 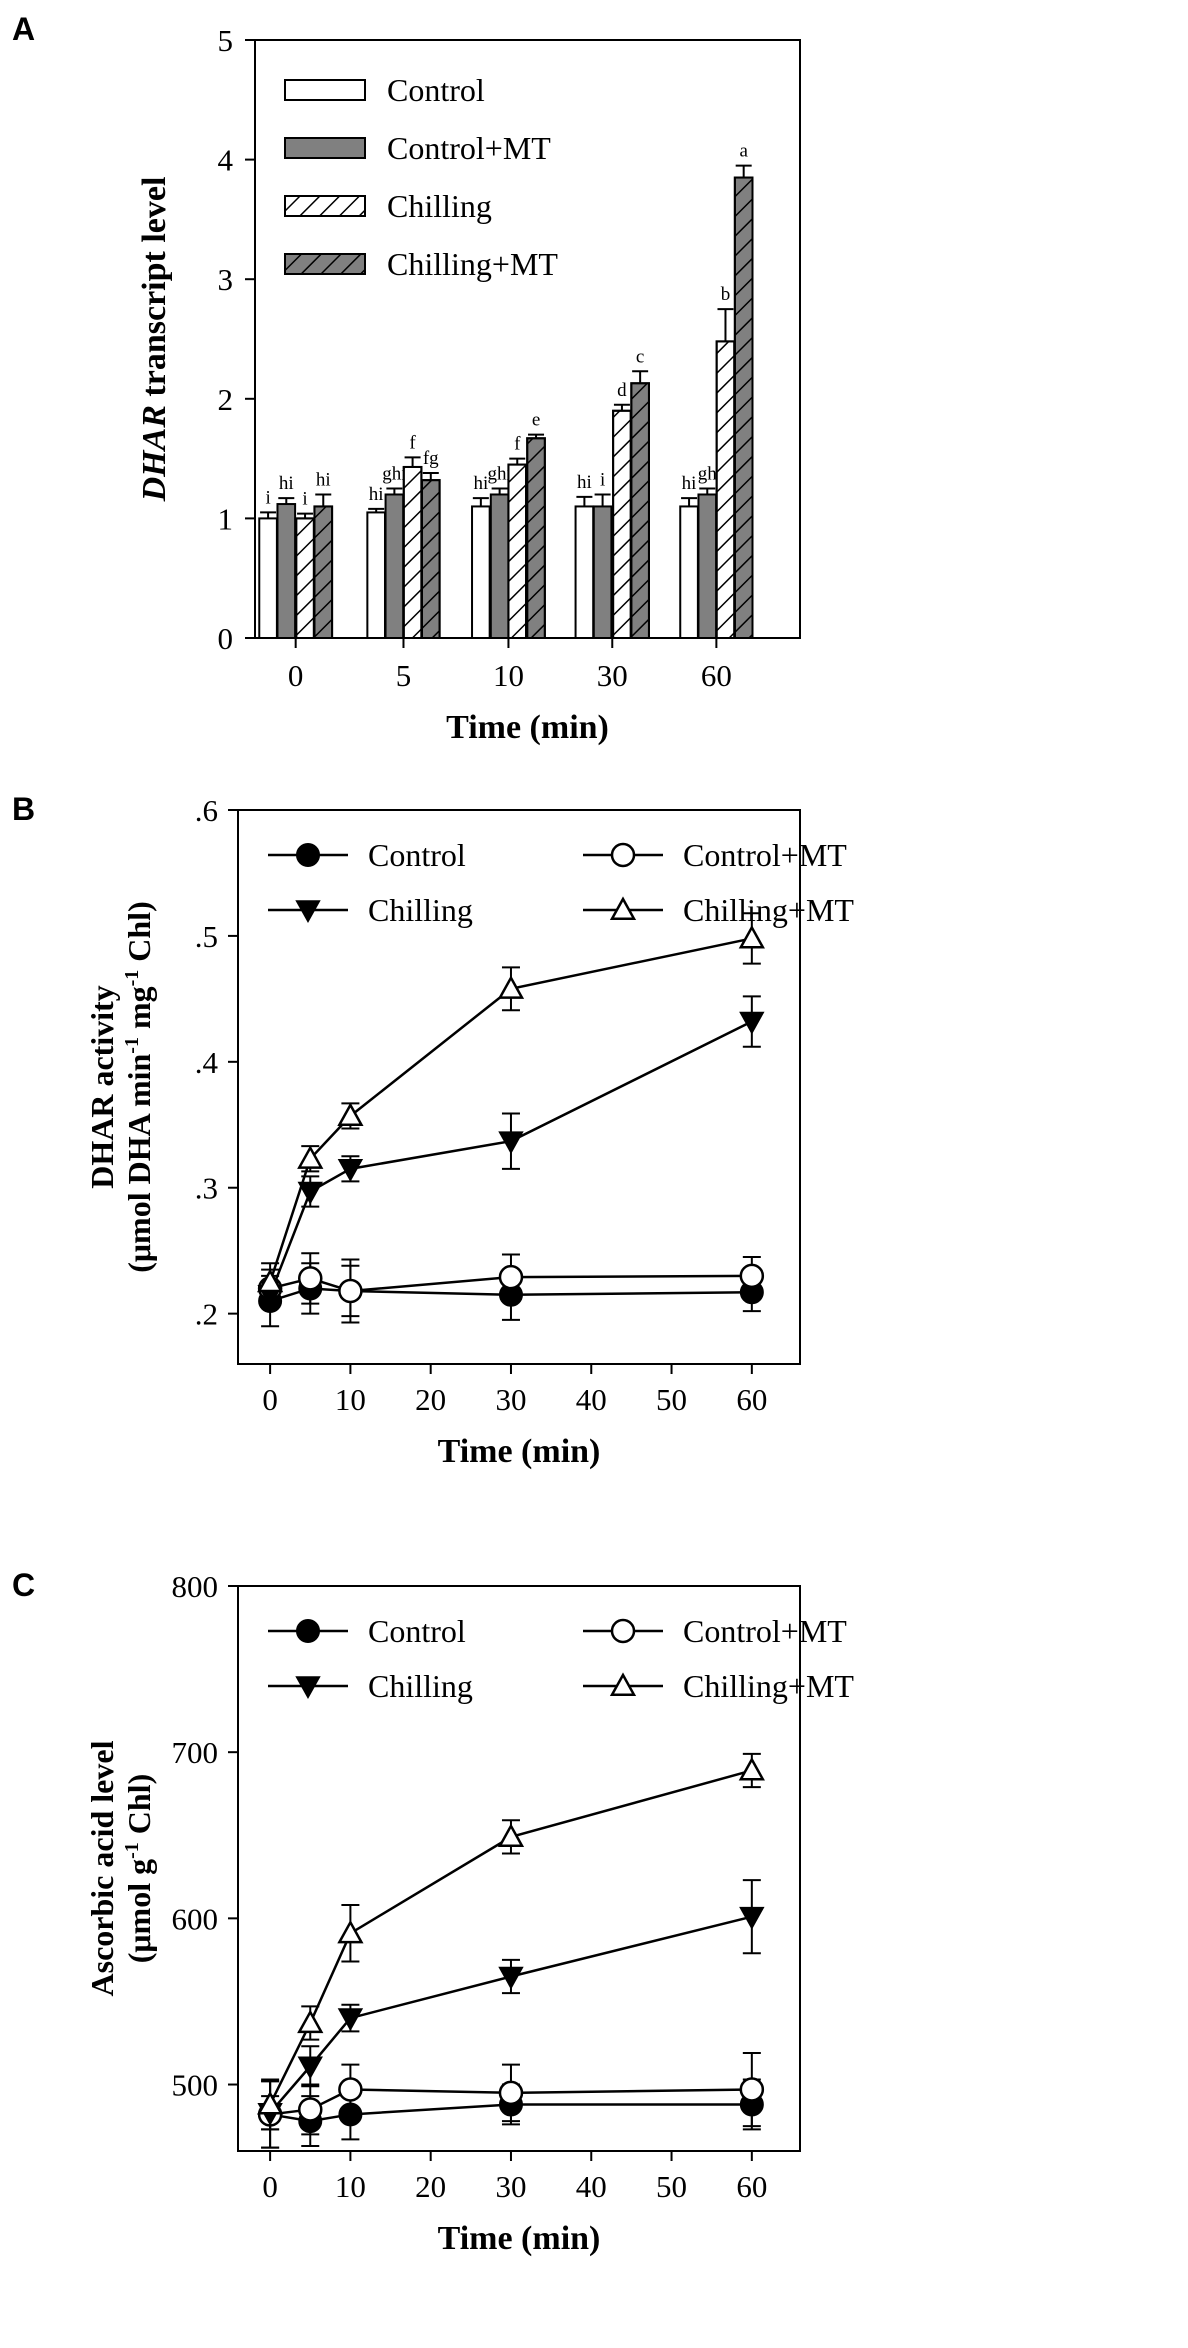 What do you see at coordinates (622, 390) in the screenshot?
I see `significance-letter: d` at bounding box center [622, 390].